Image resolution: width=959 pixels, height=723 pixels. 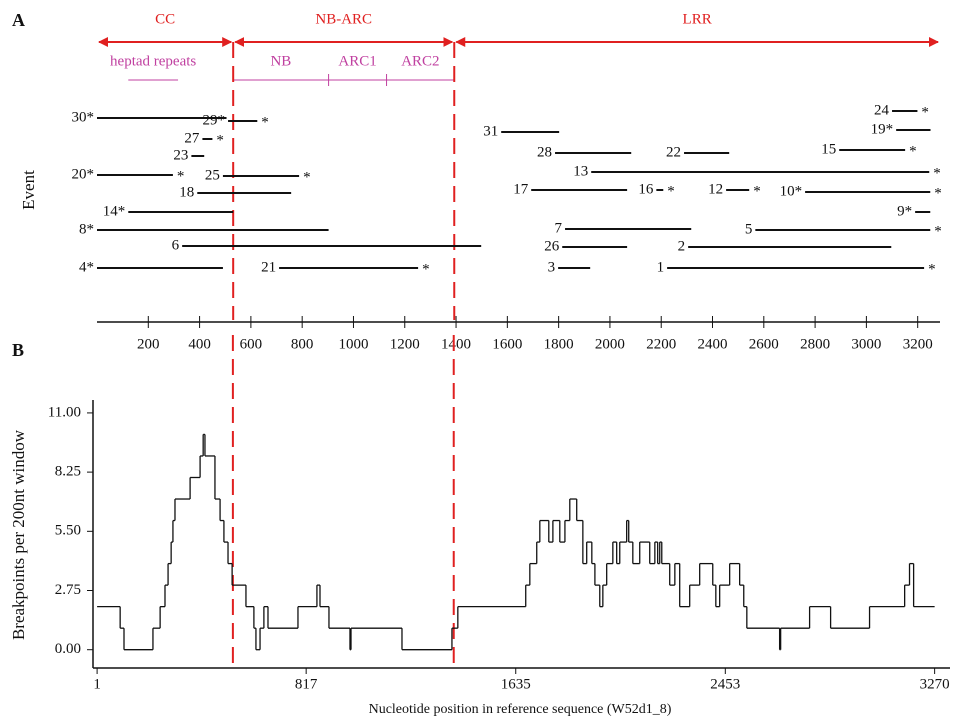 What do you see at coordinates (552, 246) in the screenshot?
I see `event-label: 26` at bounding box center [552, 246].